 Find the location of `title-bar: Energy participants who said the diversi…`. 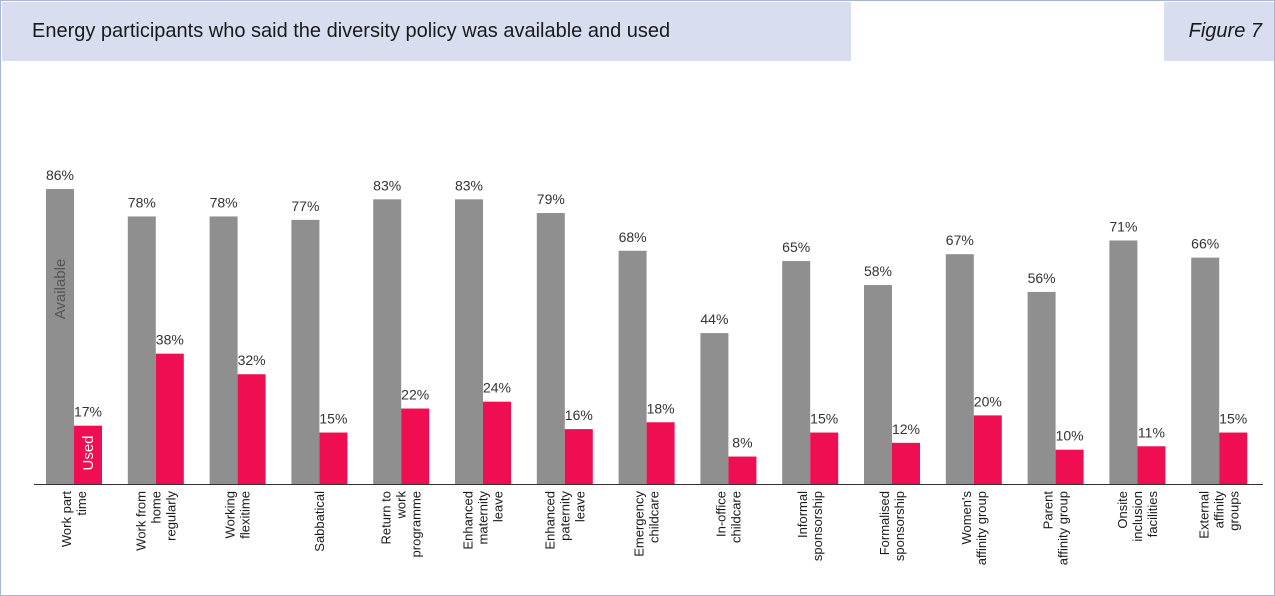

title-bar: Energy participants who said the diversi… is located at coordinates (426, 31).